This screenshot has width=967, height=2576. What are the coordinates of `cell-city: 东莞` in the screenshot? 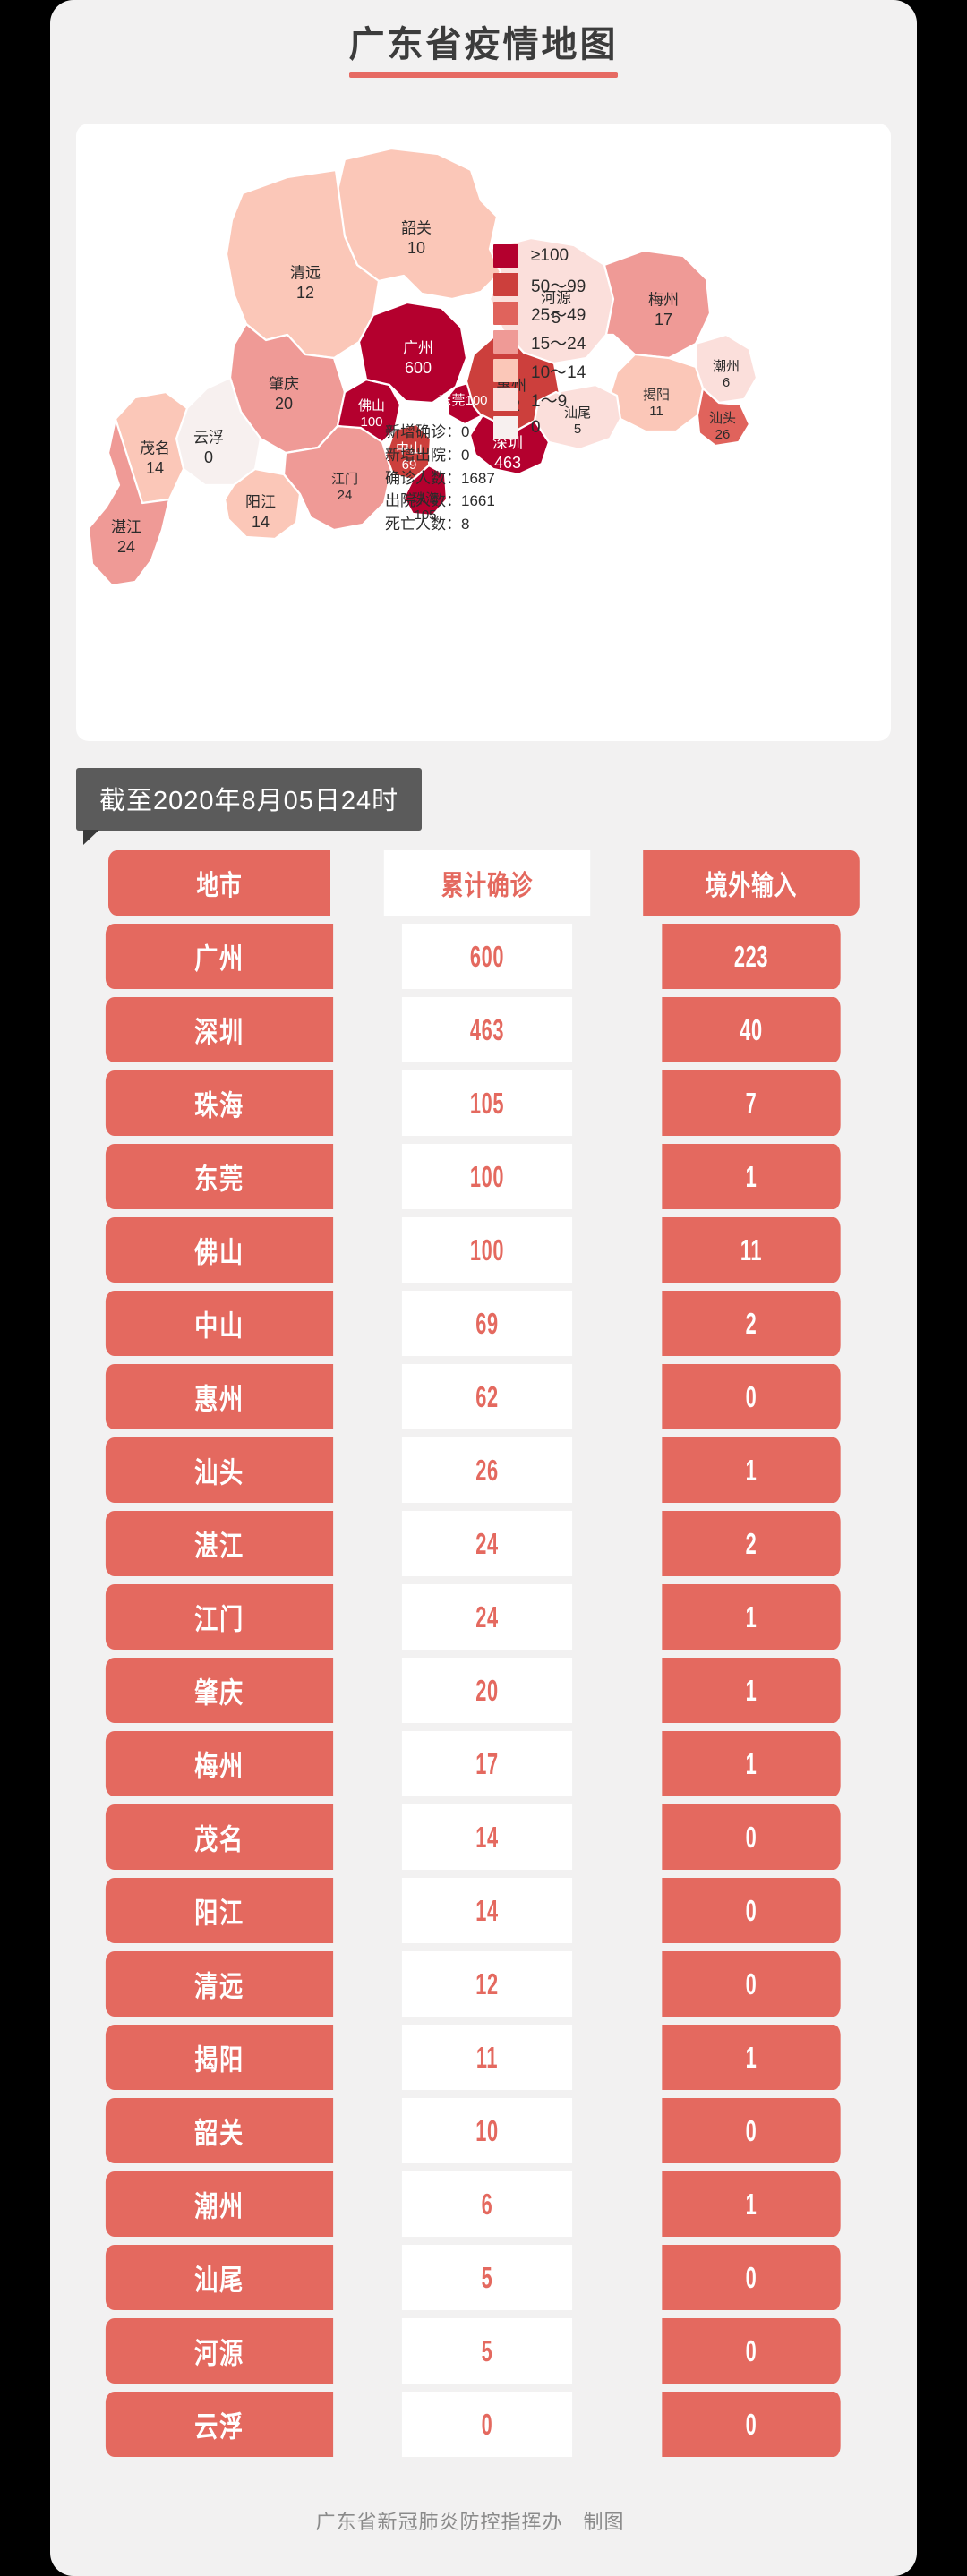 It's located at (219, 1176).